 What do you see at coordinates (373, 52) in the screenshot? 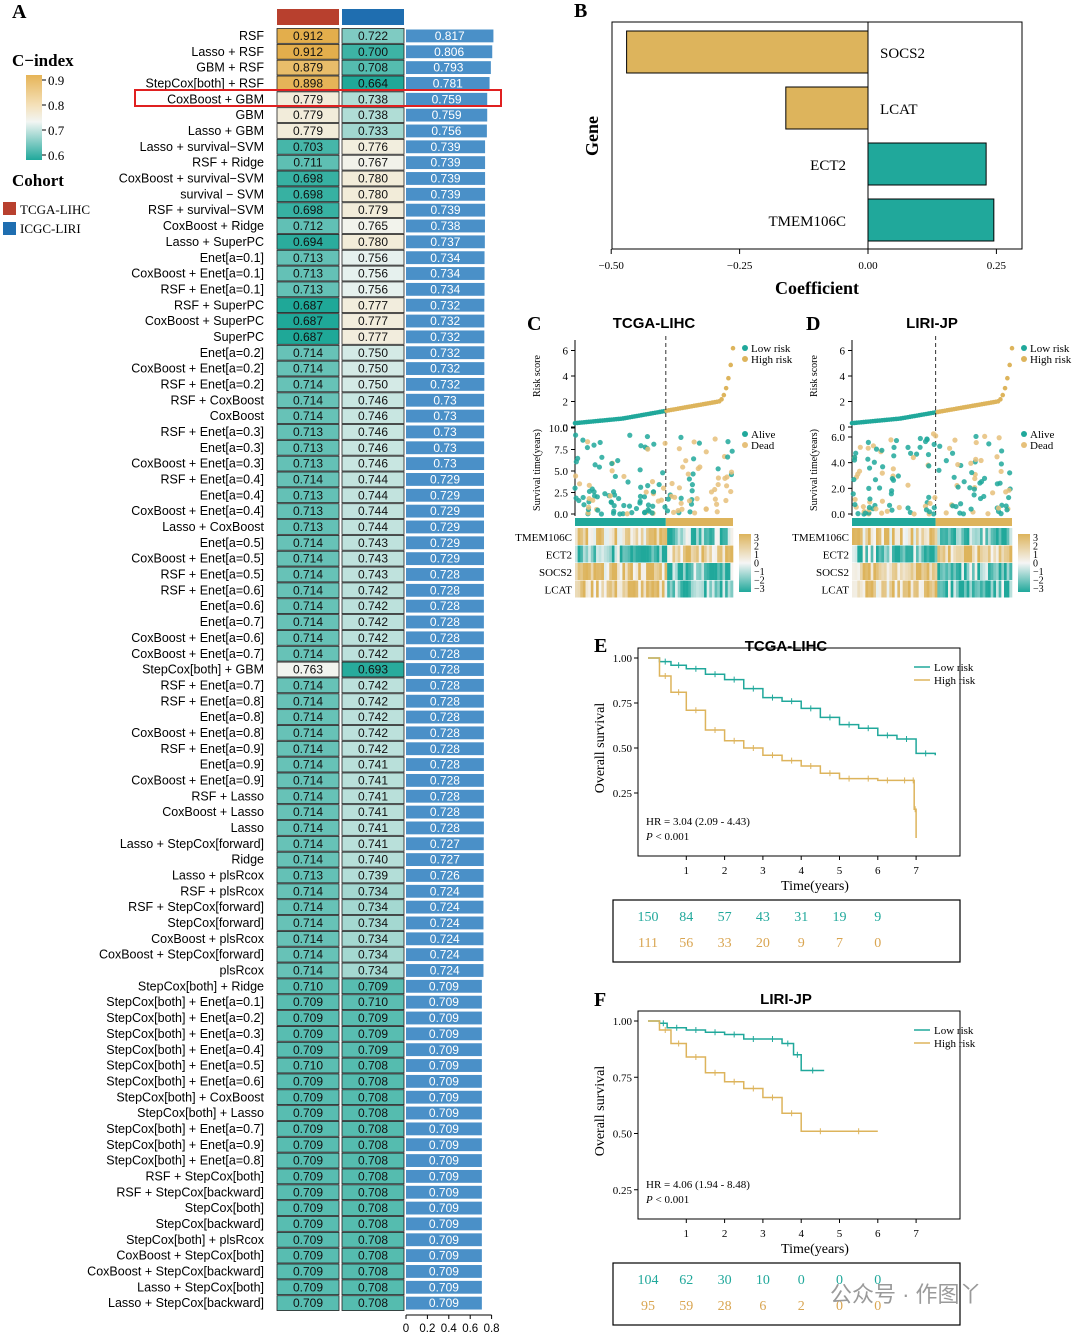
I see `icgc-value: 0.700` at bounding box center [373, 52].